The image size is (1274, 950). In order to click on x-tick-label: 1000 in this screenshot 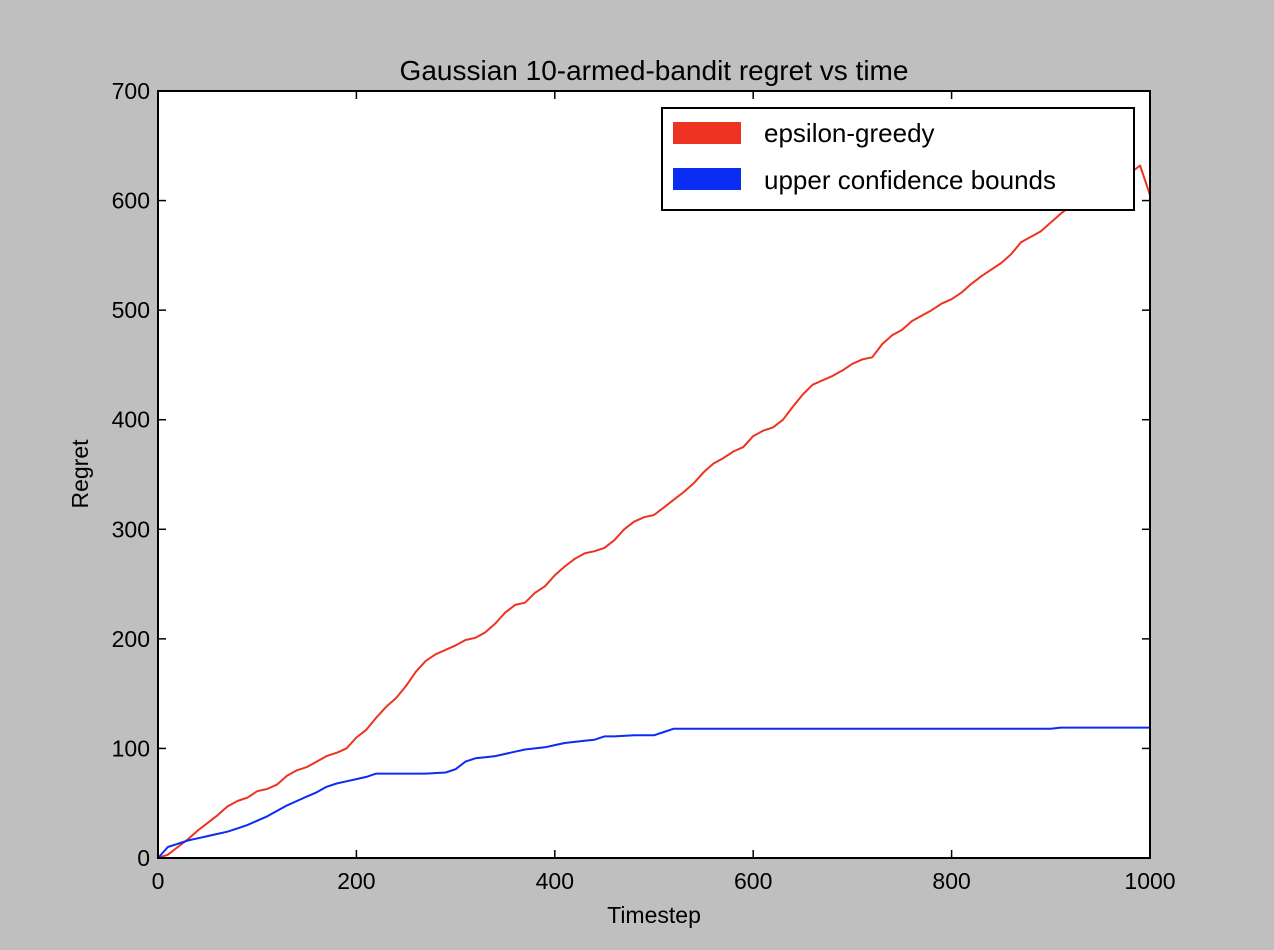, I will do `click(1149, 881)`.